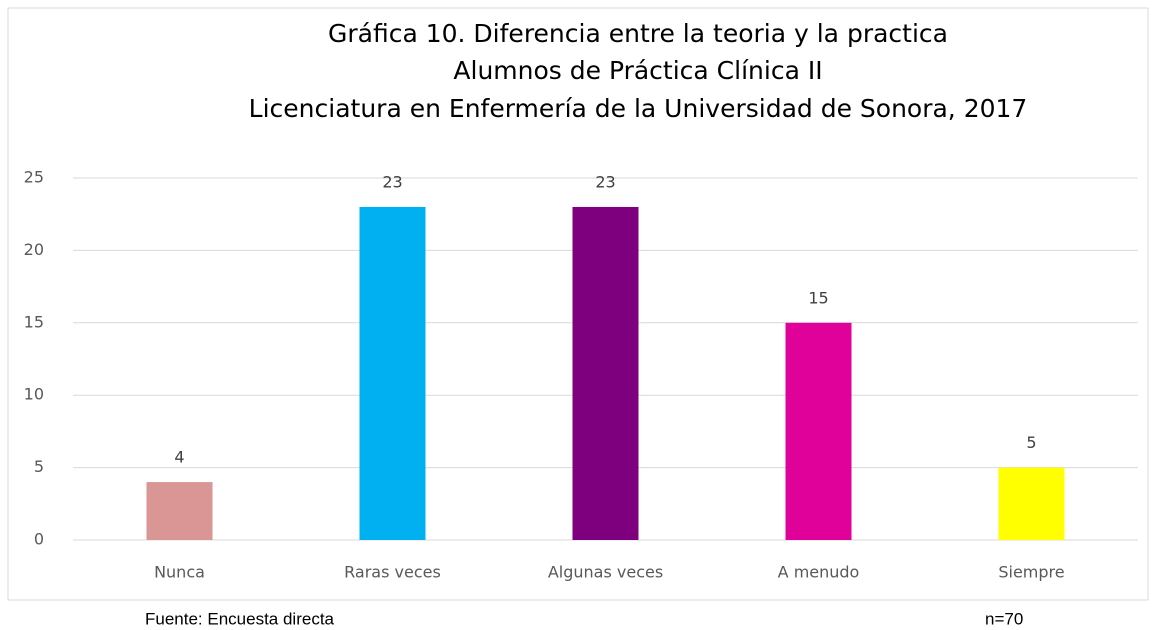 Image resolution: width=1156 pixels, height=630 pixels. I want to click on chart-title: Alumnos de Práctica Clínica II, so click(637, 70).